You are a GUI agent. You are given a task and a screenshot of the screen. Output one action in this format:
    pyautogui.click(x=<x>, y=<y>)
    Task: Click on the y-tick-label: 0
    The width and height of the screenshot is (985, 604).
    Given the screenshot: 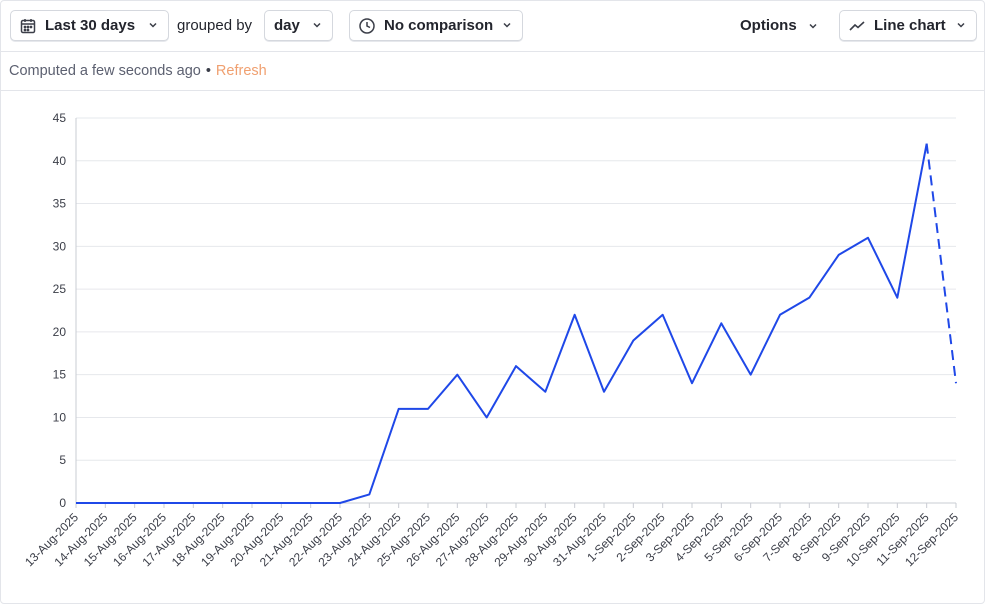 What is the action you would take?
    pyautogui.click(x=62, y=503)
    